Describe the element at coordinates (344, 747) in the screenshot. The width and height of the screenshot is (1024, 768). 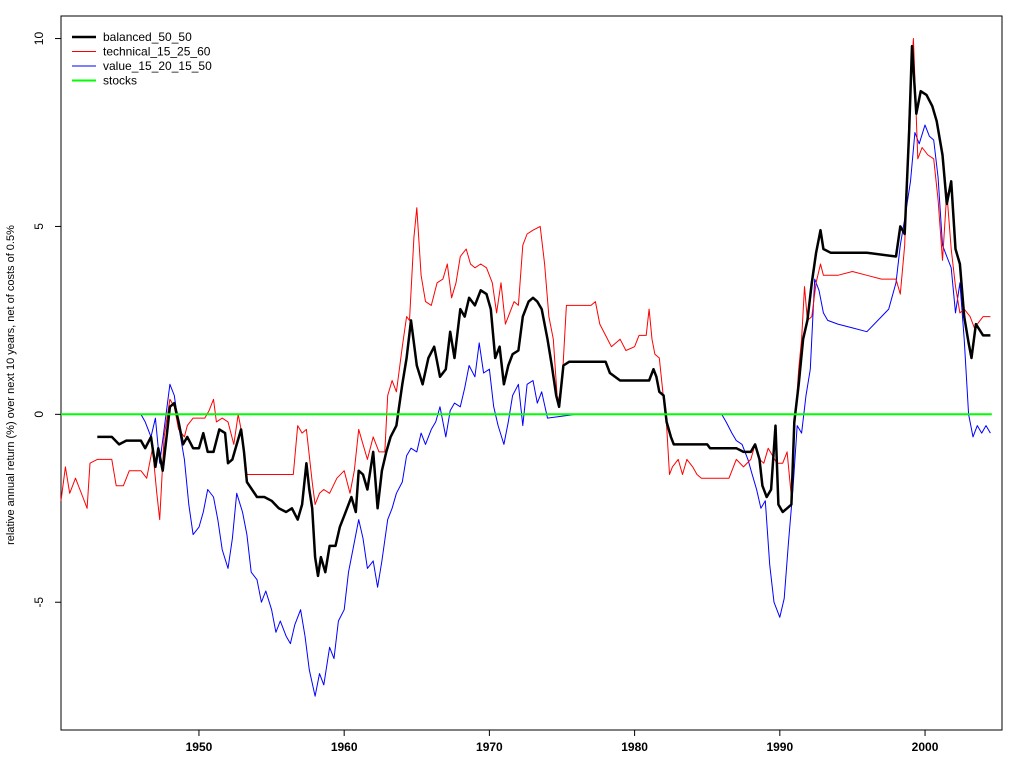
I see `x-tick-label: 1960` at that location.